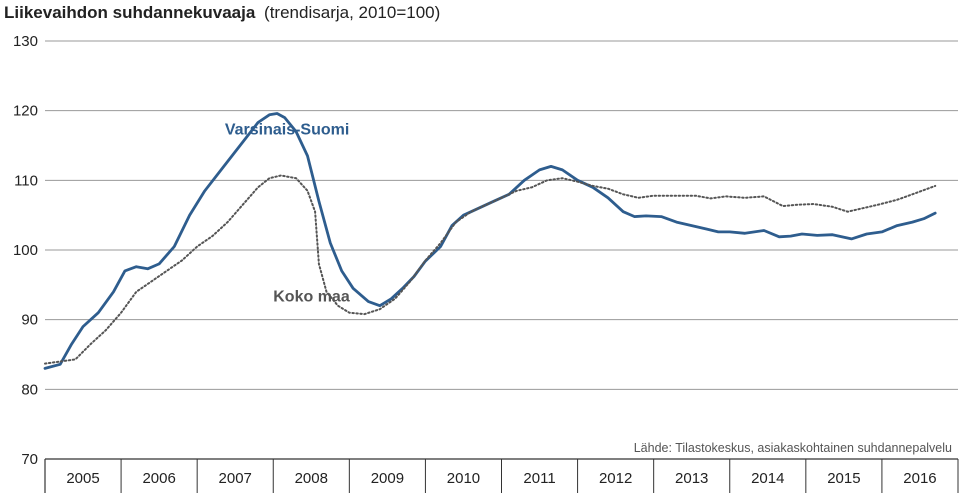 This screenshot has width=959, height=493. I want to click on x-tick-label: 2005, so click(82, 478).